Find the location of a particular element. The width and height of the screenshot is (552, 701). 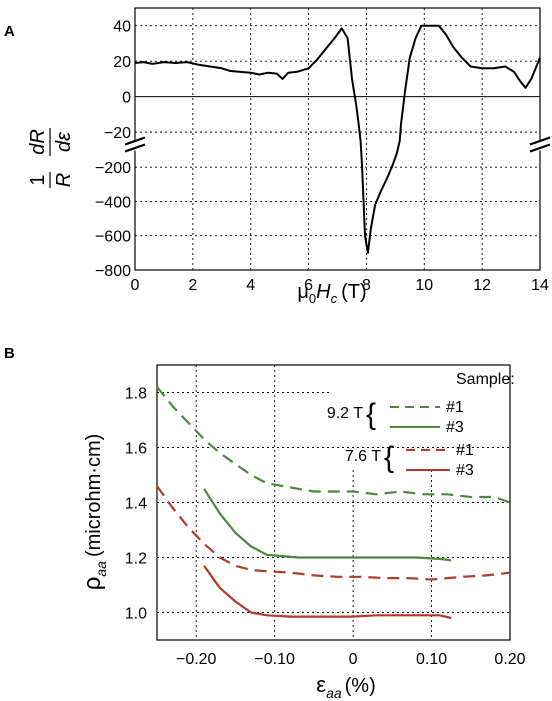

panel-a-x-tick: 0 is located at coordinates (135, 285).